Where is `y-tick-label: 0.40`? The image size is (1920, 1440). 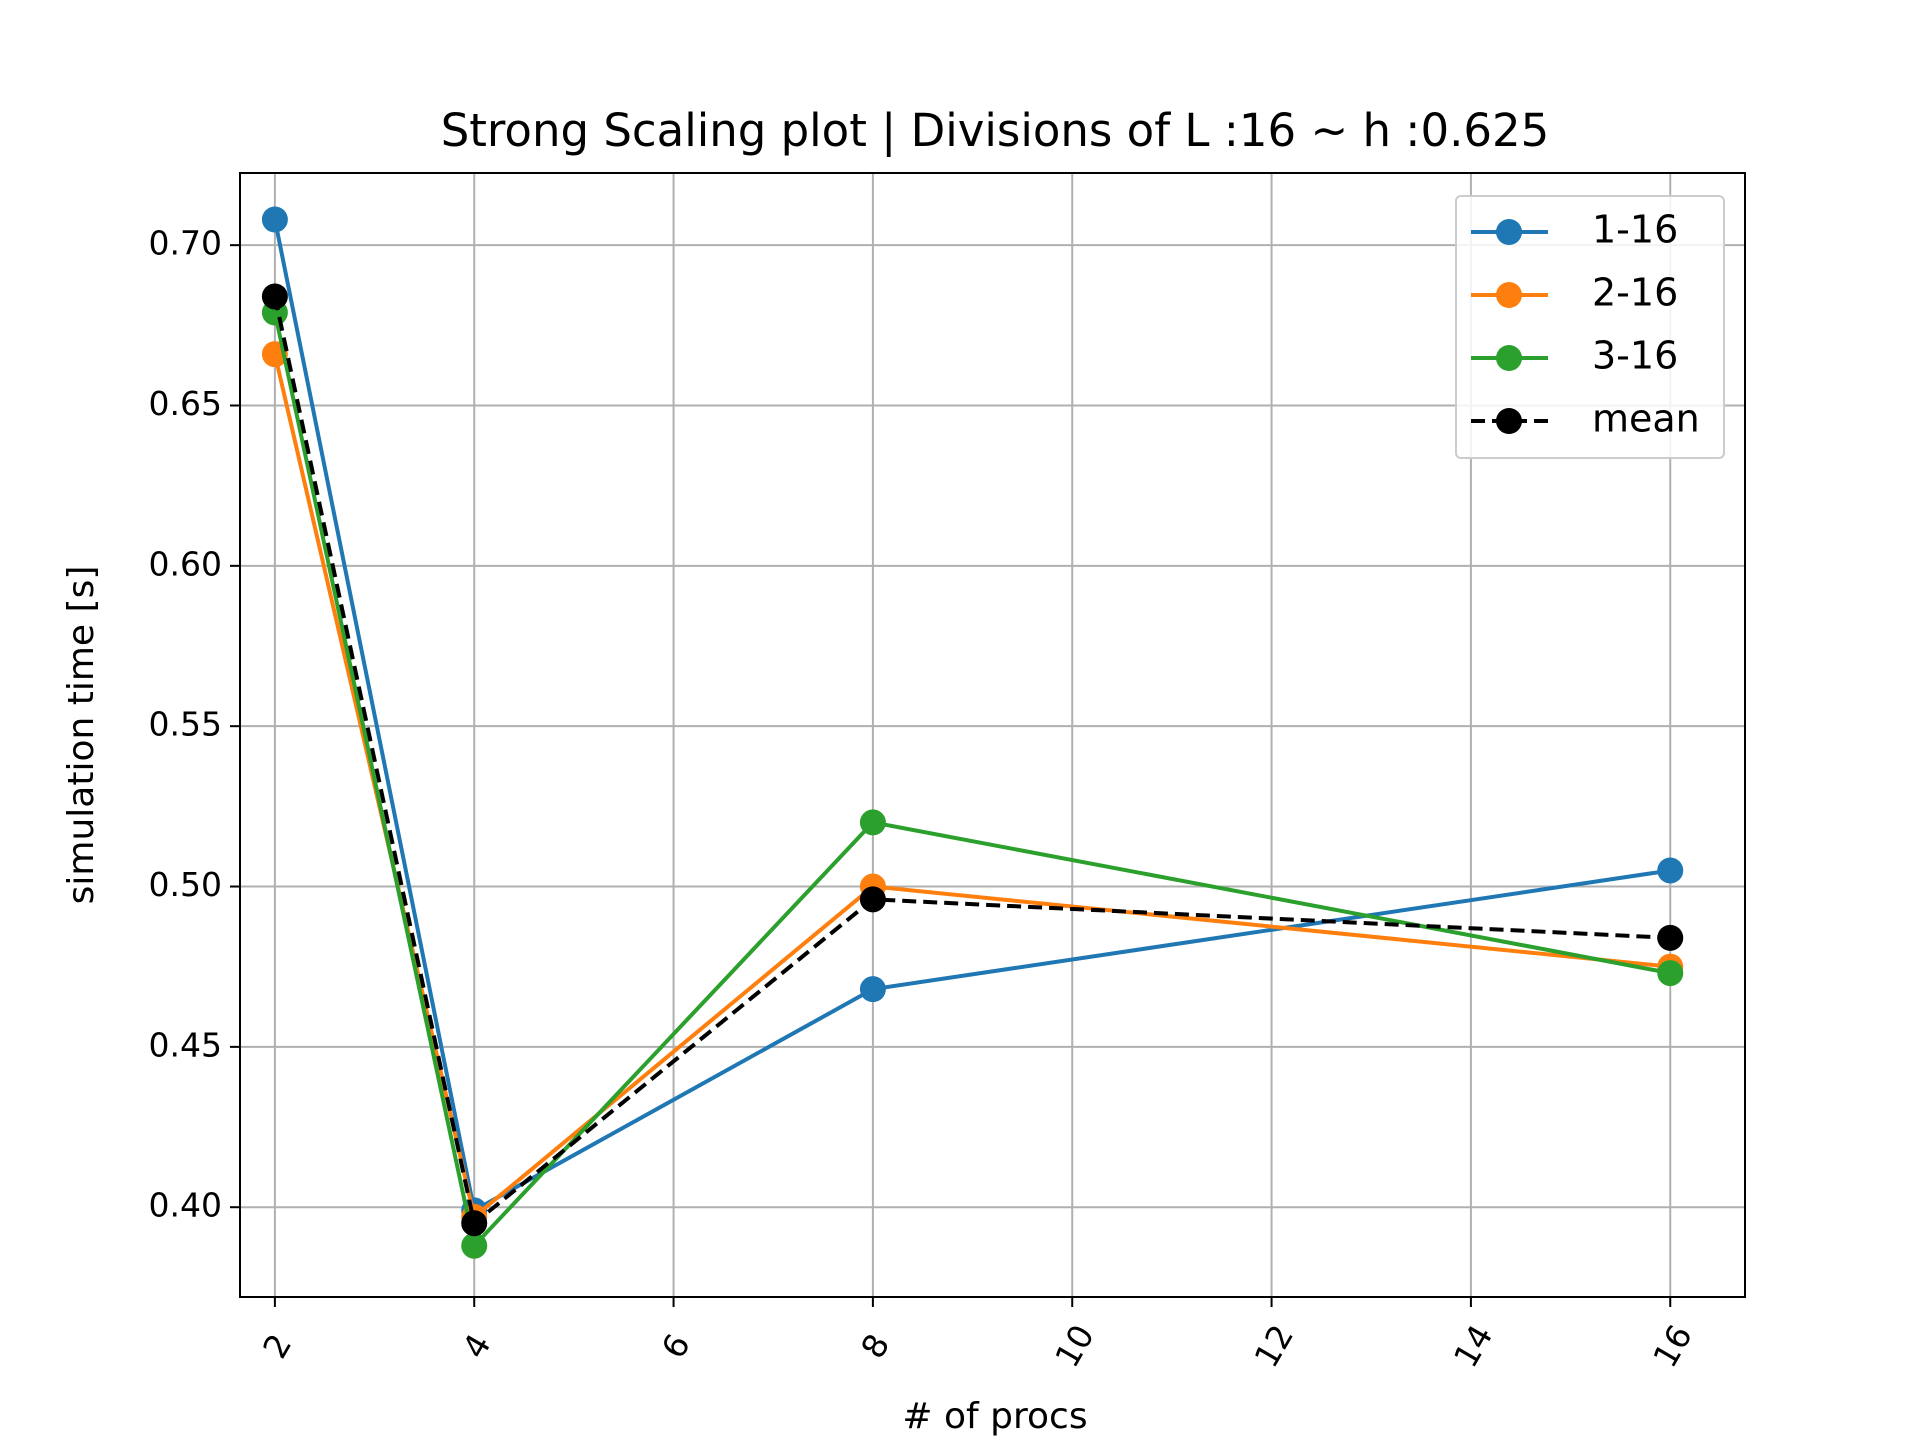
y-tick-label: 0.40 is located at coordinates (185, 1205).